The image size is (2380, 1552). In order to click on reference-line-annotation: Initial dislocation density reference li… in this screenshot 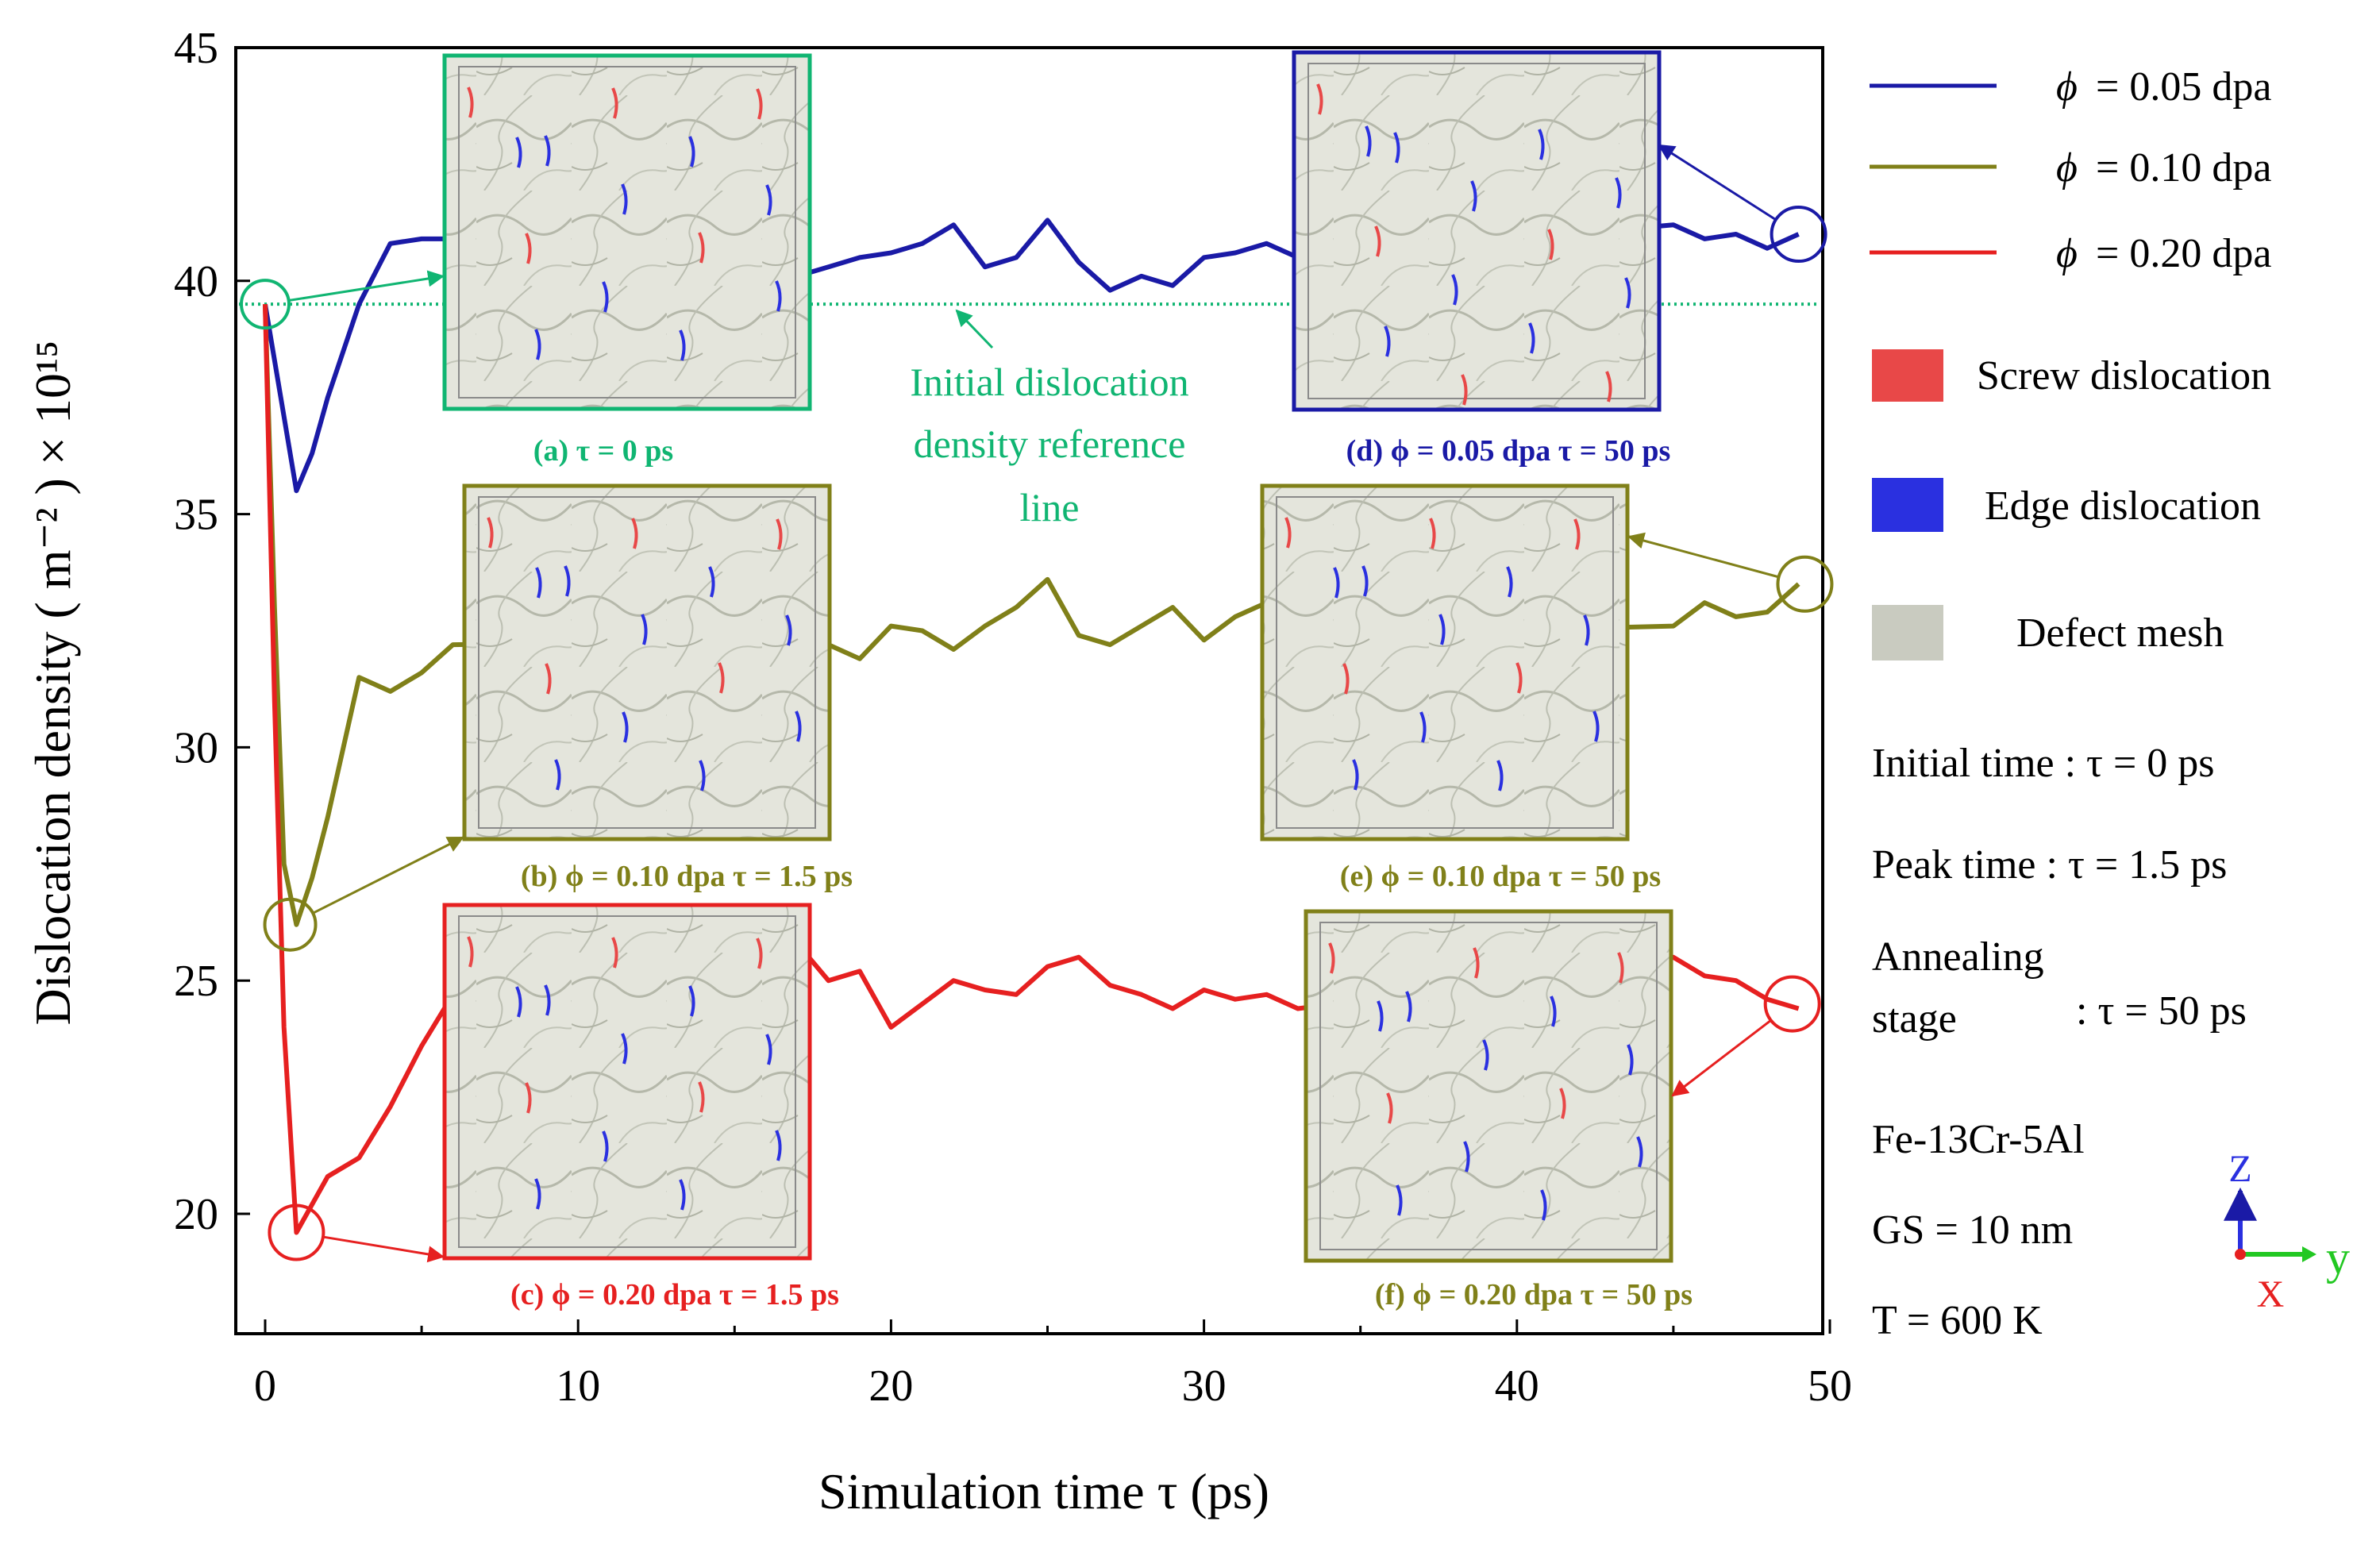, I will do `click(1049, 420)`.